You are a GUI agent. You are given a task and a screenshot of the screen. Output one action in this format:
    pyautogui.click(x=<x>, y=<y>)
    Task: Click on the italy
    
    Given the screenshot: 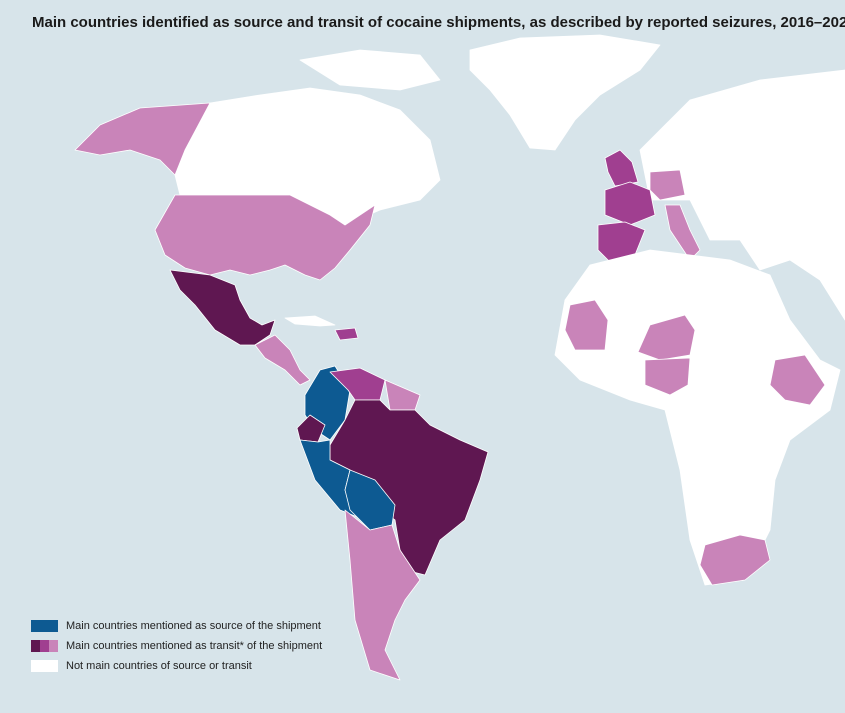 What is the action you would take?
    pyautogui.click(x=682, y=232)
    